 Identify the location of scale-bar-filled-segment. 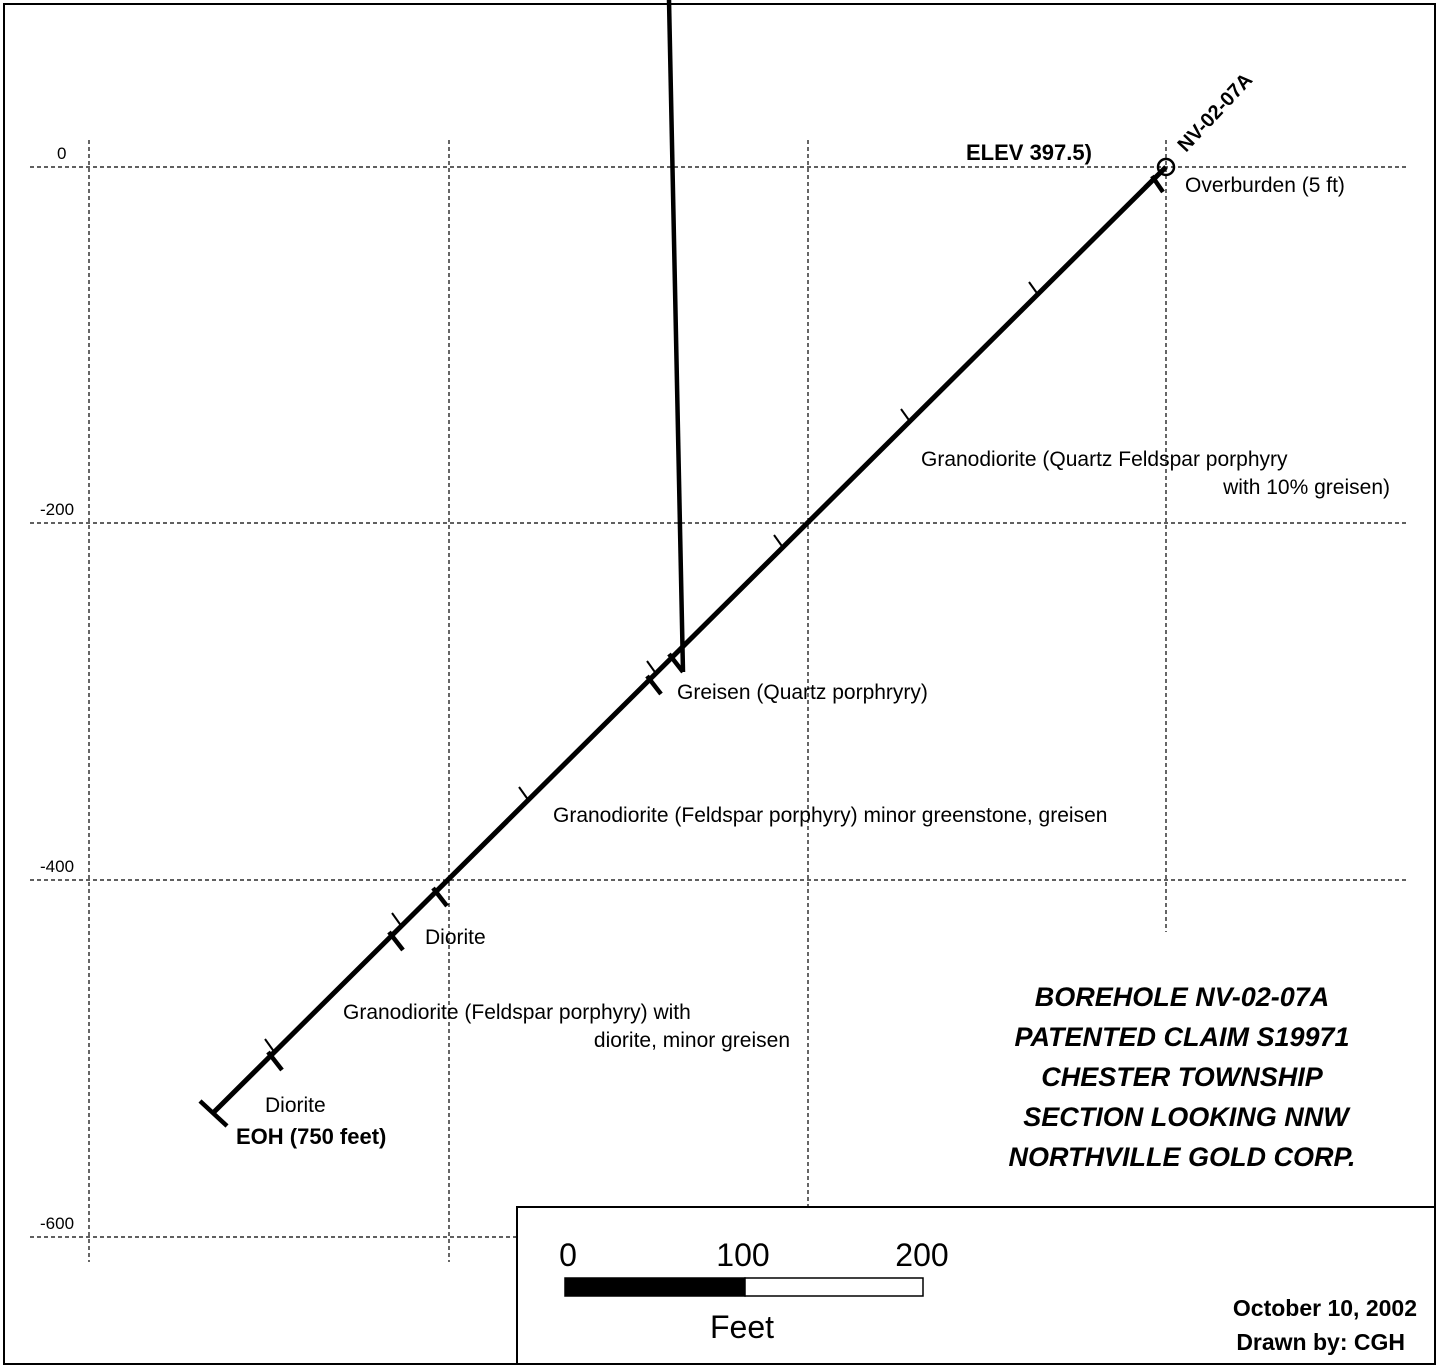
(655, 1287).